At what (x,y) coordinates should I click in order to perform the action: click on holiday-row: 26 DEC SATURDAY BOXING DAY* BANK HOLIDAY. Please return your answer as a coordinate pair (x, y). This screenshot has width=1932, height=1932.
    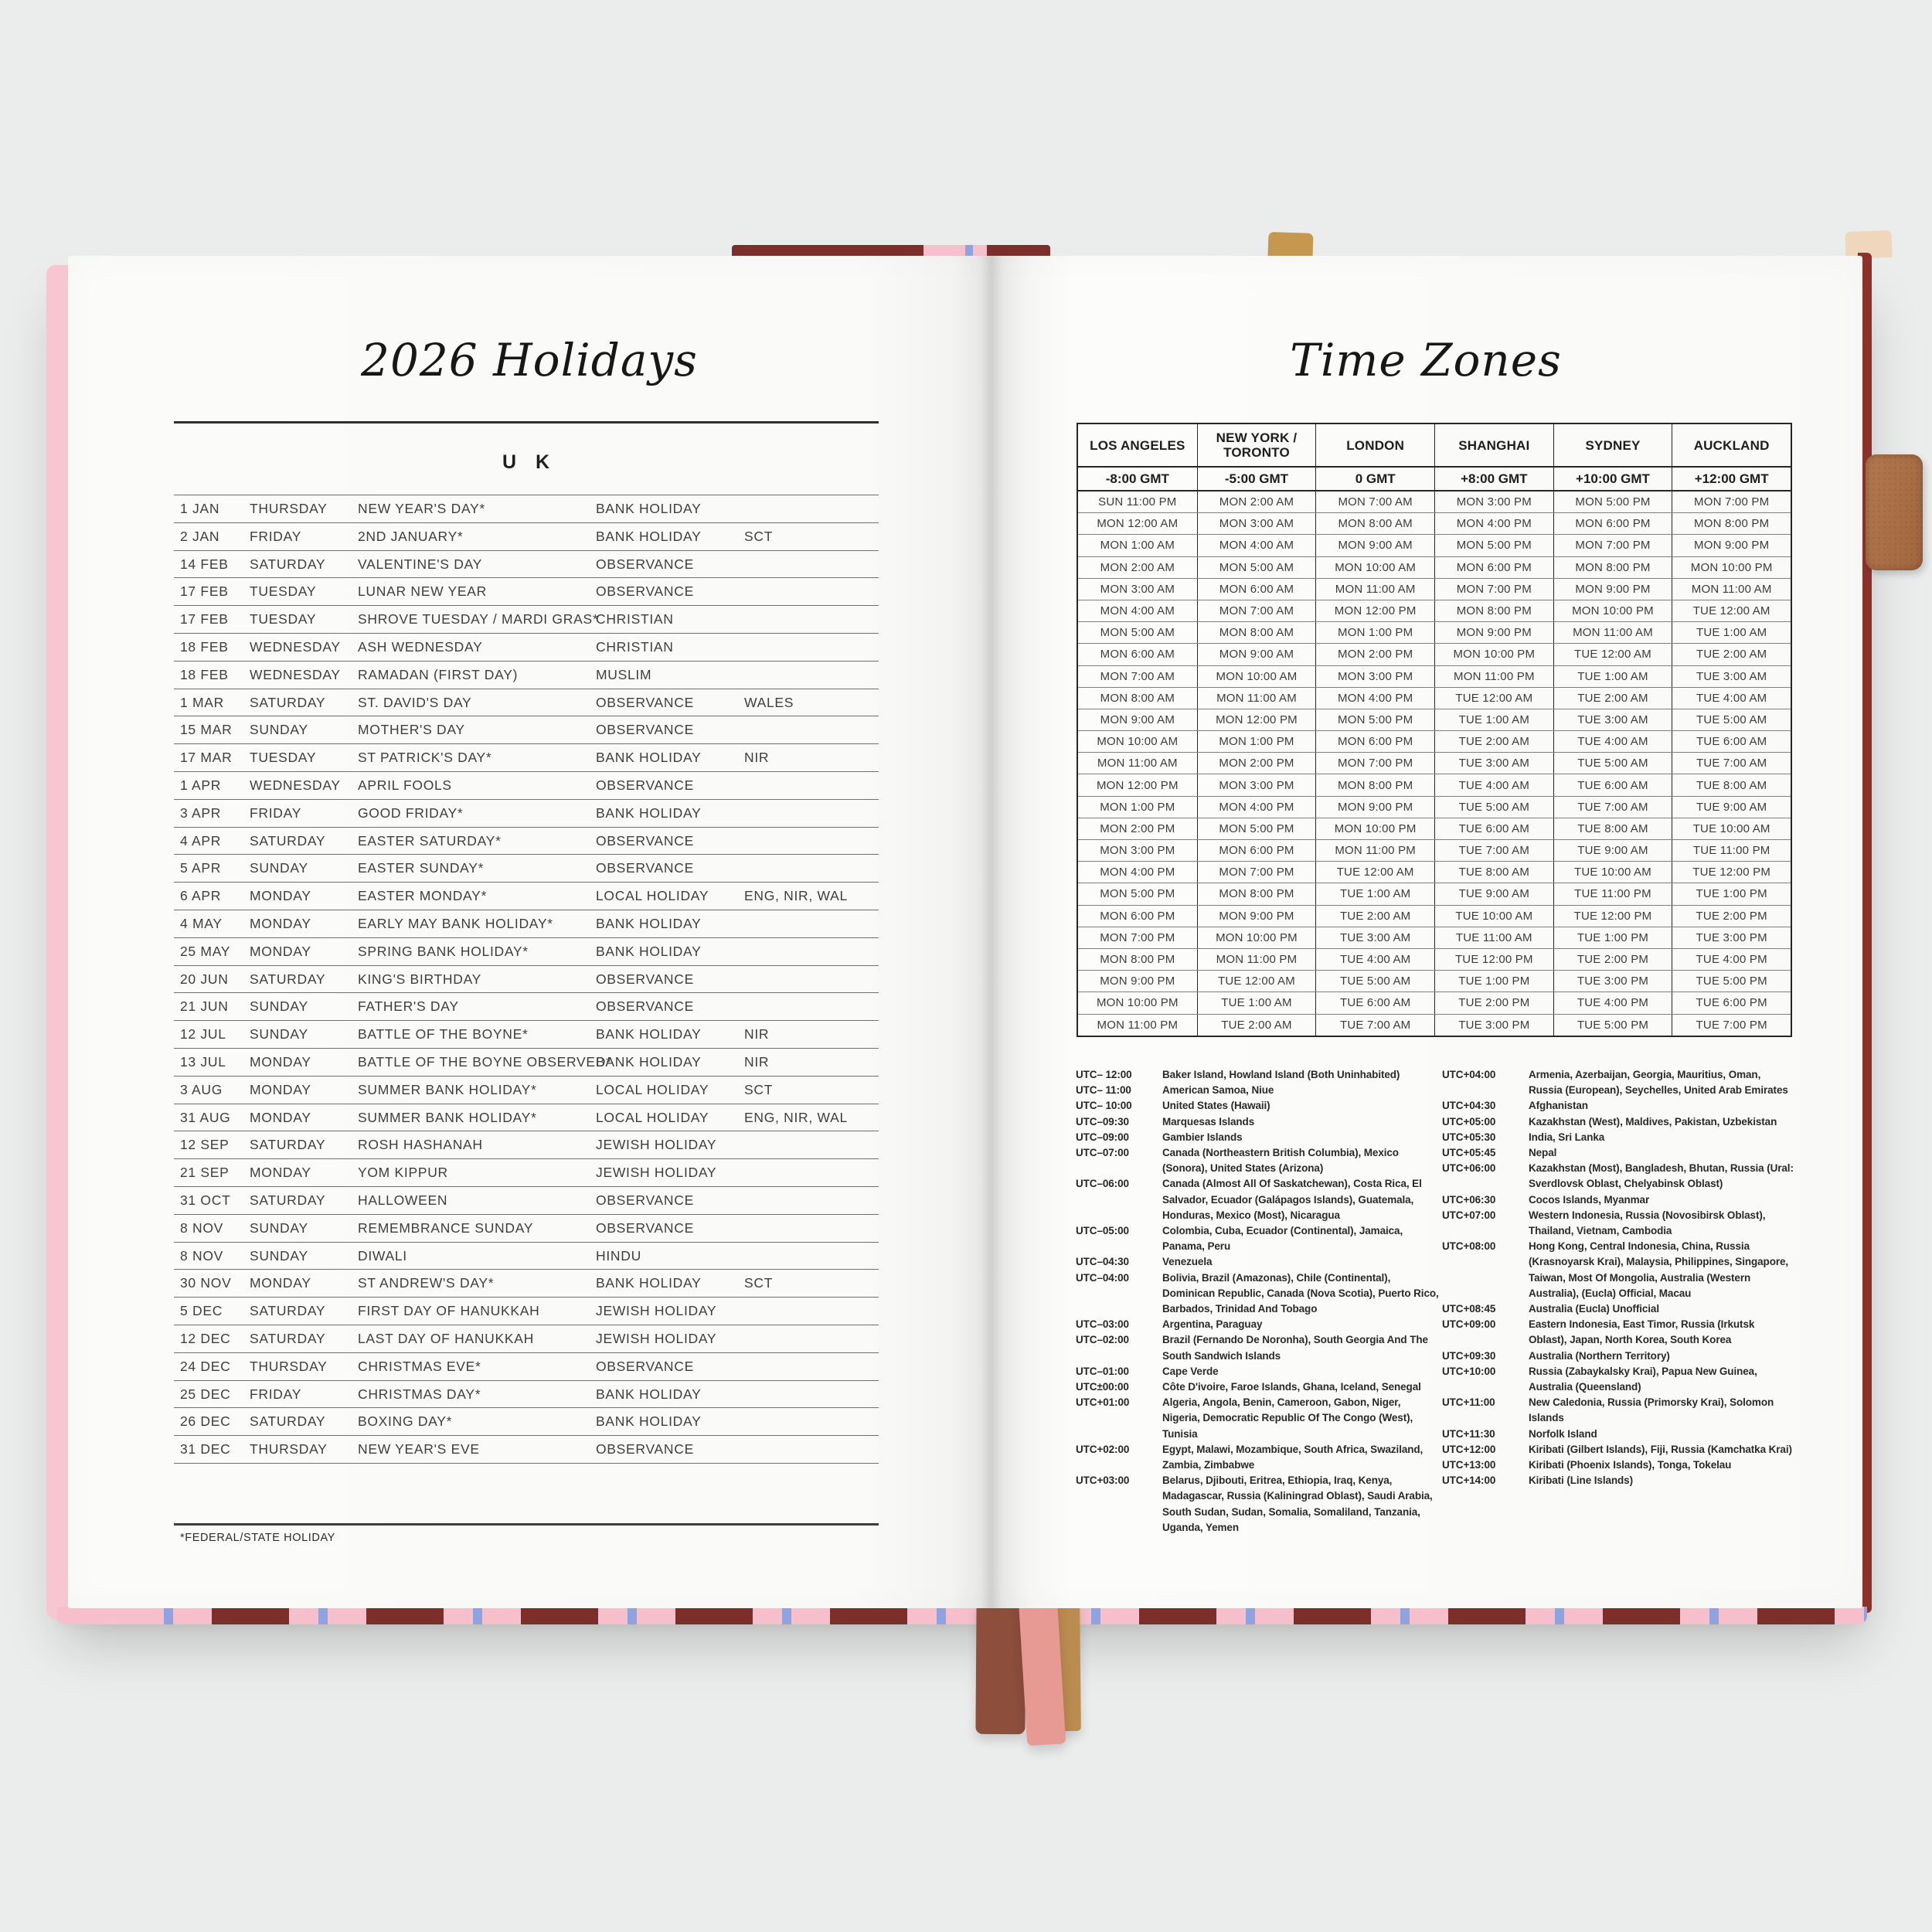
    Looking at the image, I should click on (526, 1421).